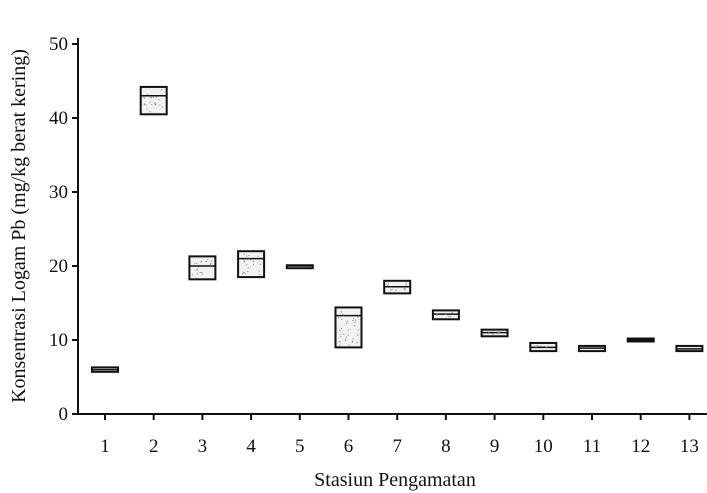  What do you see at coordinates (58, 192) in the screenshot?
I see `y-tick-label: 30` at bounding box center [58, 192].